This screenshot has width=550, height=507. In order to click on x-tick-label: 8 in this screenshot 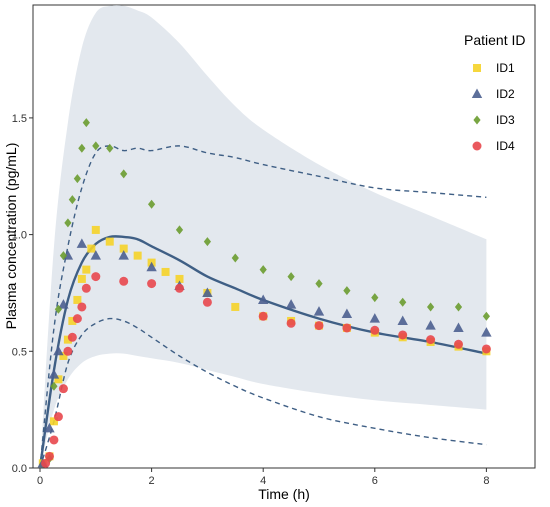, I will do `click(486, 481)`.